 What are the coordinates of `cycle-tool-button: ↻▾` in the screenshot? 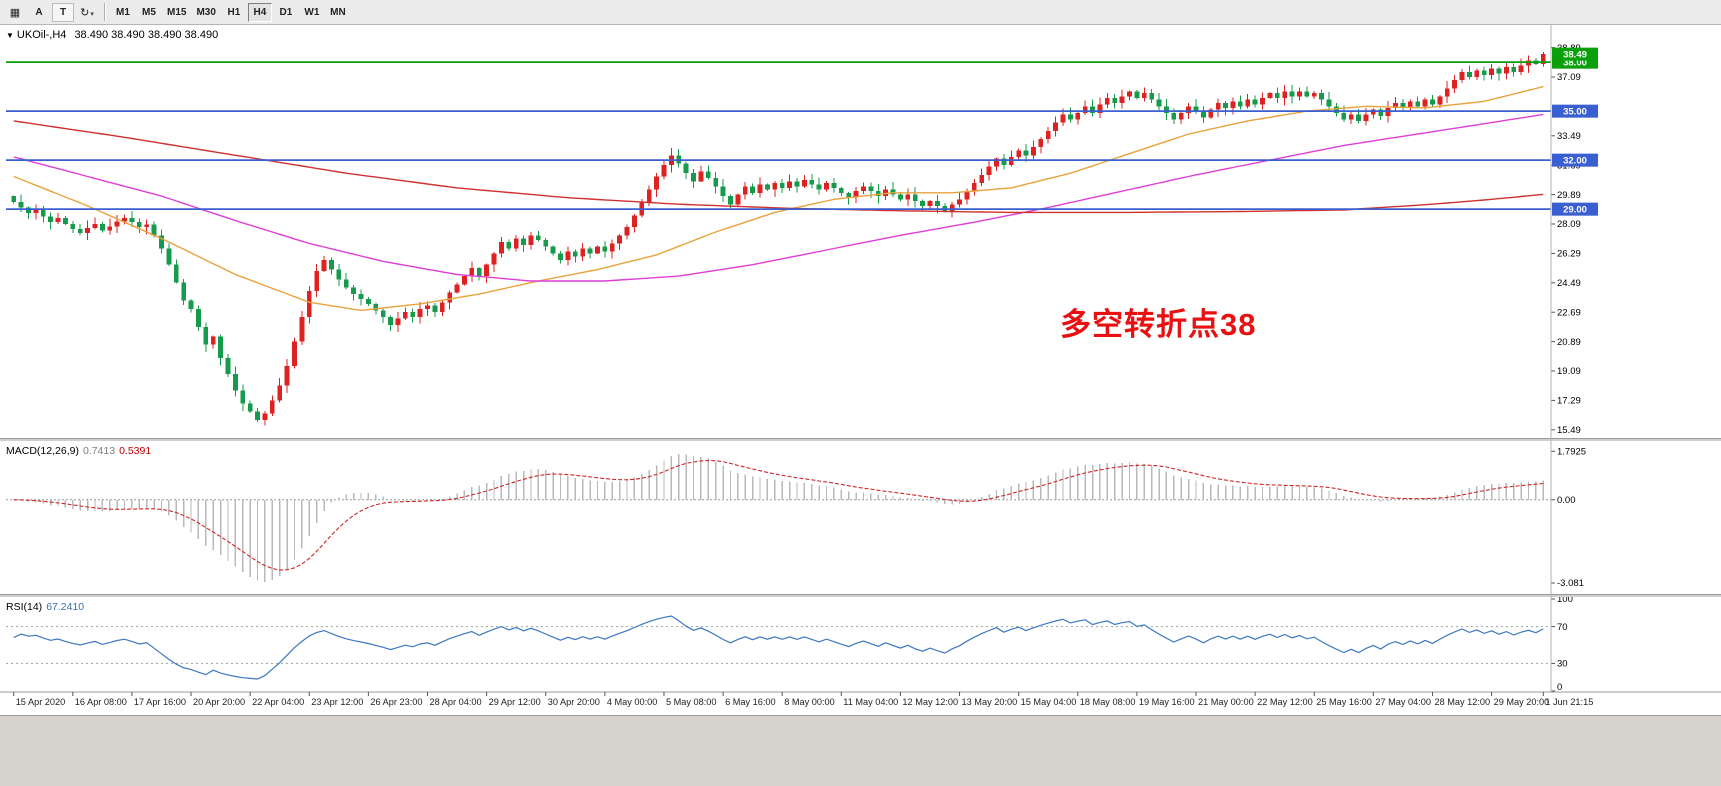 It's located at (87, 12).